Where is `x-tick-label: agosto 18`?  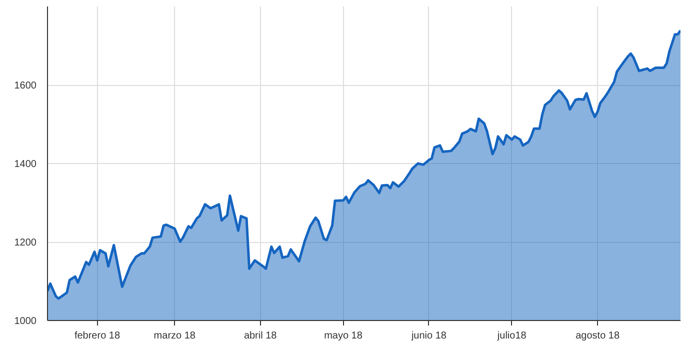
x-tick-label: agosto 18 is located at coordinates (598, 336).